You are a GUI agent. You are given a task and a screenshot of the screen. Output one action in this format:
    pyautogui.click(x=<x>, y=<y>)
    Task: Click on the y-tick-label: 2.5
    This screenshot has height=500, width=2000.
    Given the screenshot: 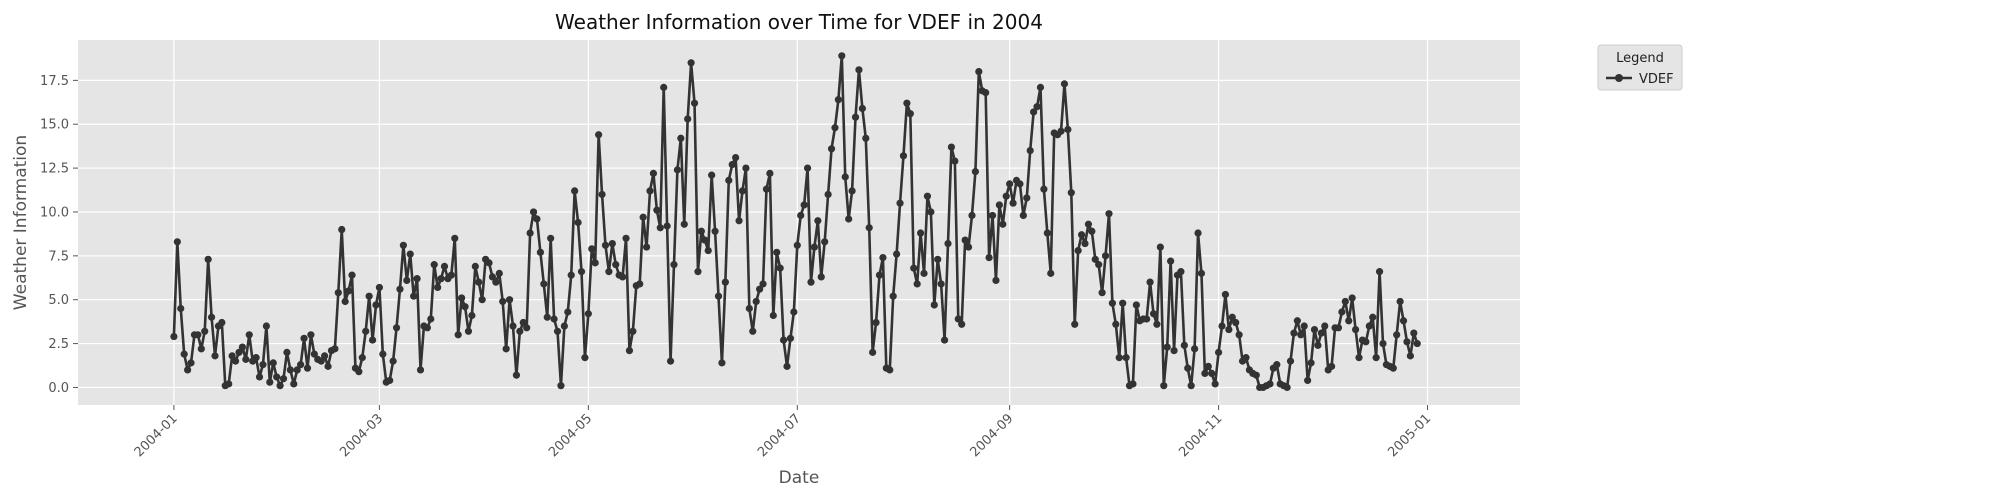 What is the action you would take?
    pyautogui.click(x=58, y=344)
    